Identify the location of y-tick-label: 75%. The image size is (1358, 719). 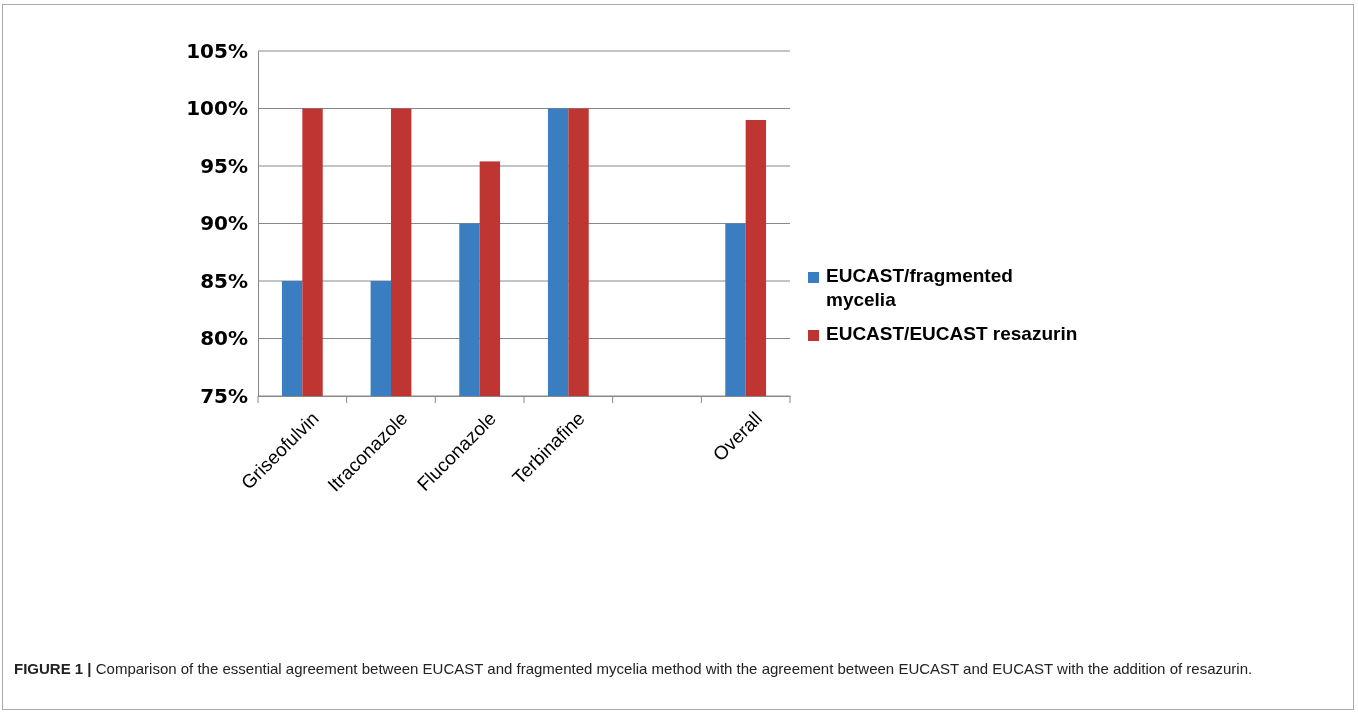
(224, 395).